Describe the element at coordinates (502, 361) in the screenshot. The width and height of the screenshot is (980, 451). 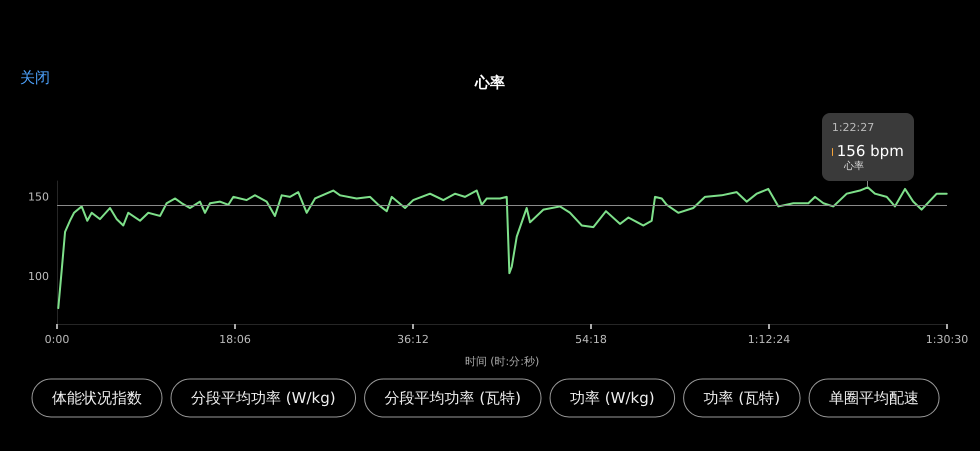
I see `x-axis-title: 时间 (时:分:秒)` at that location.